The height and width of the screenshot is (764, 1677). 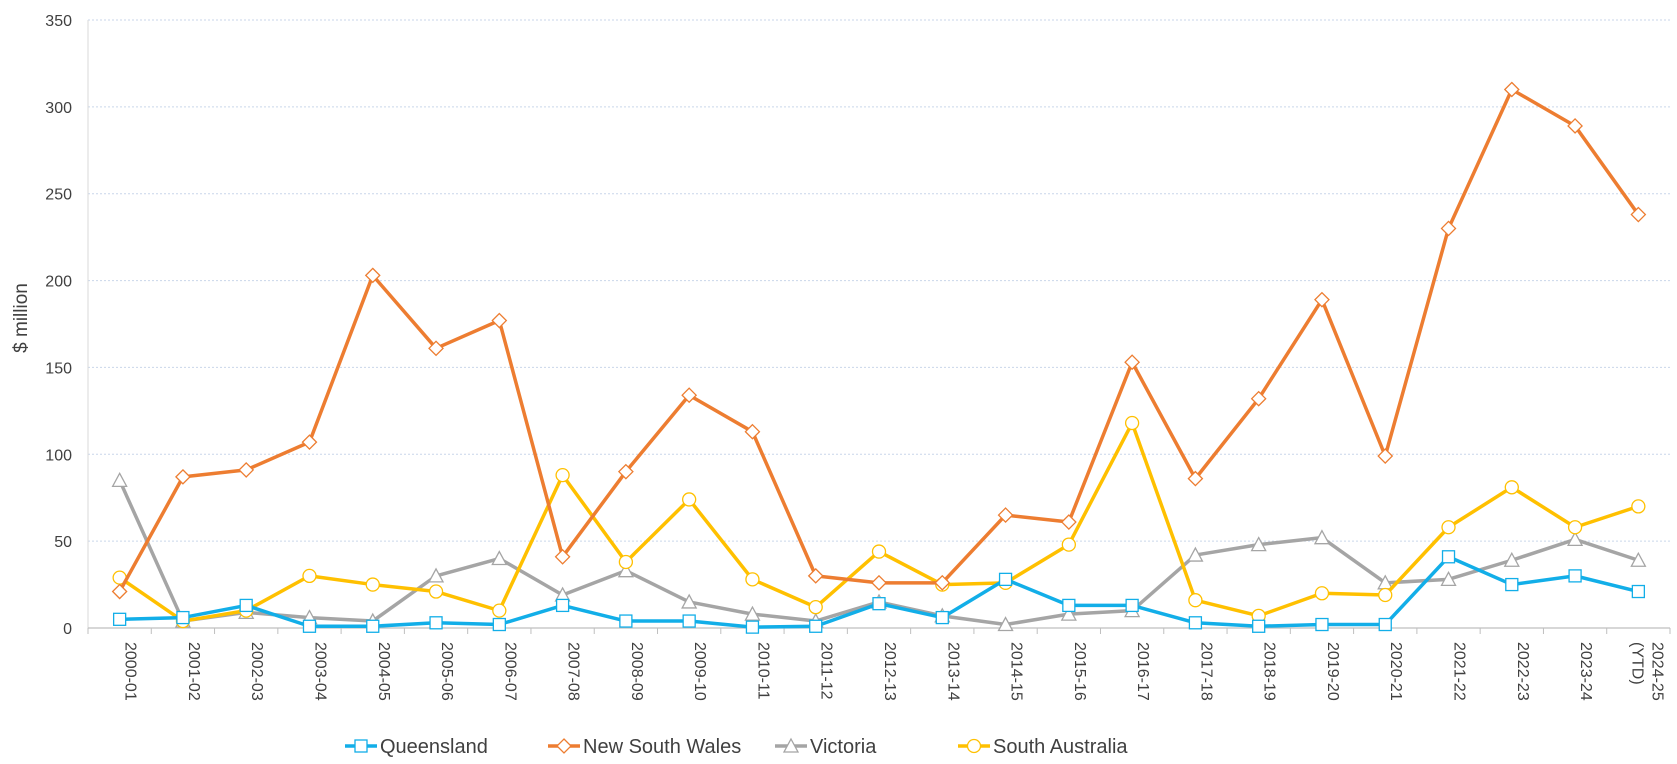 What do you see at coordinates (58, 21) in the screenshot?
I see `y-tick-label: 350` at bounding box center [58, 21].